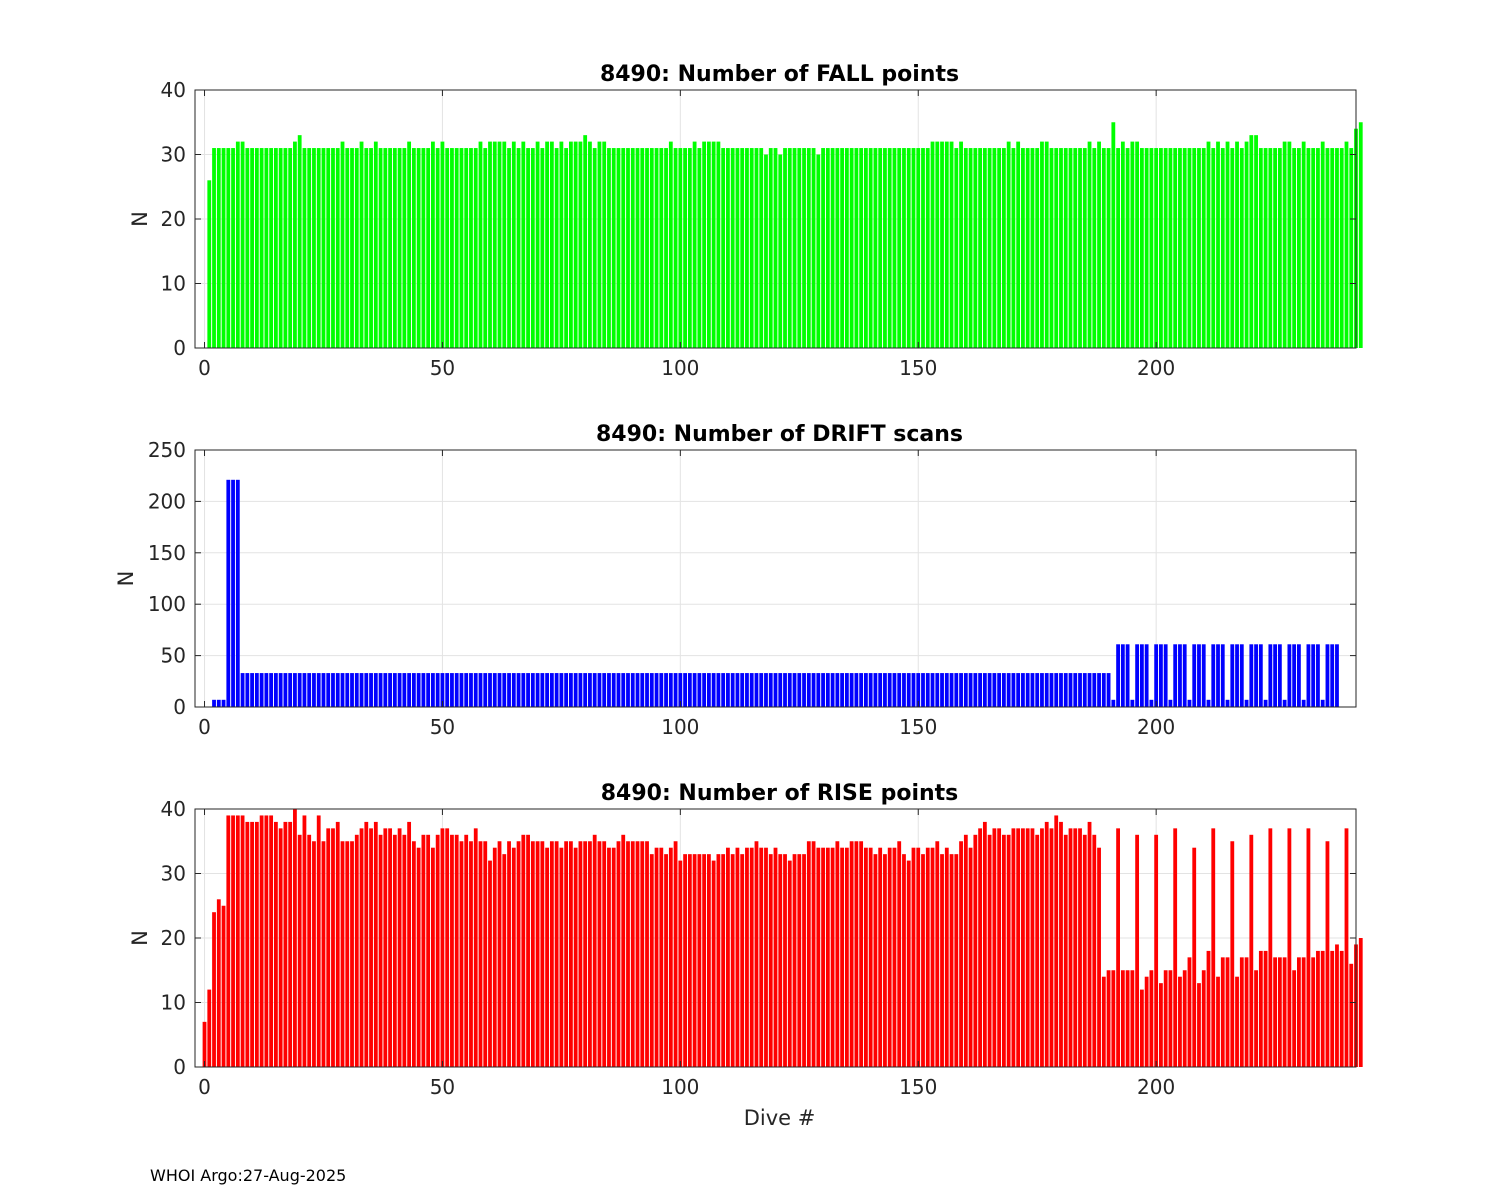 The width and height of the screenshot is (1500, 1200). Describe the element at coordinates (196, 1175) in the screenshot. I see `footer-source: WHOI Argo:` at that location.